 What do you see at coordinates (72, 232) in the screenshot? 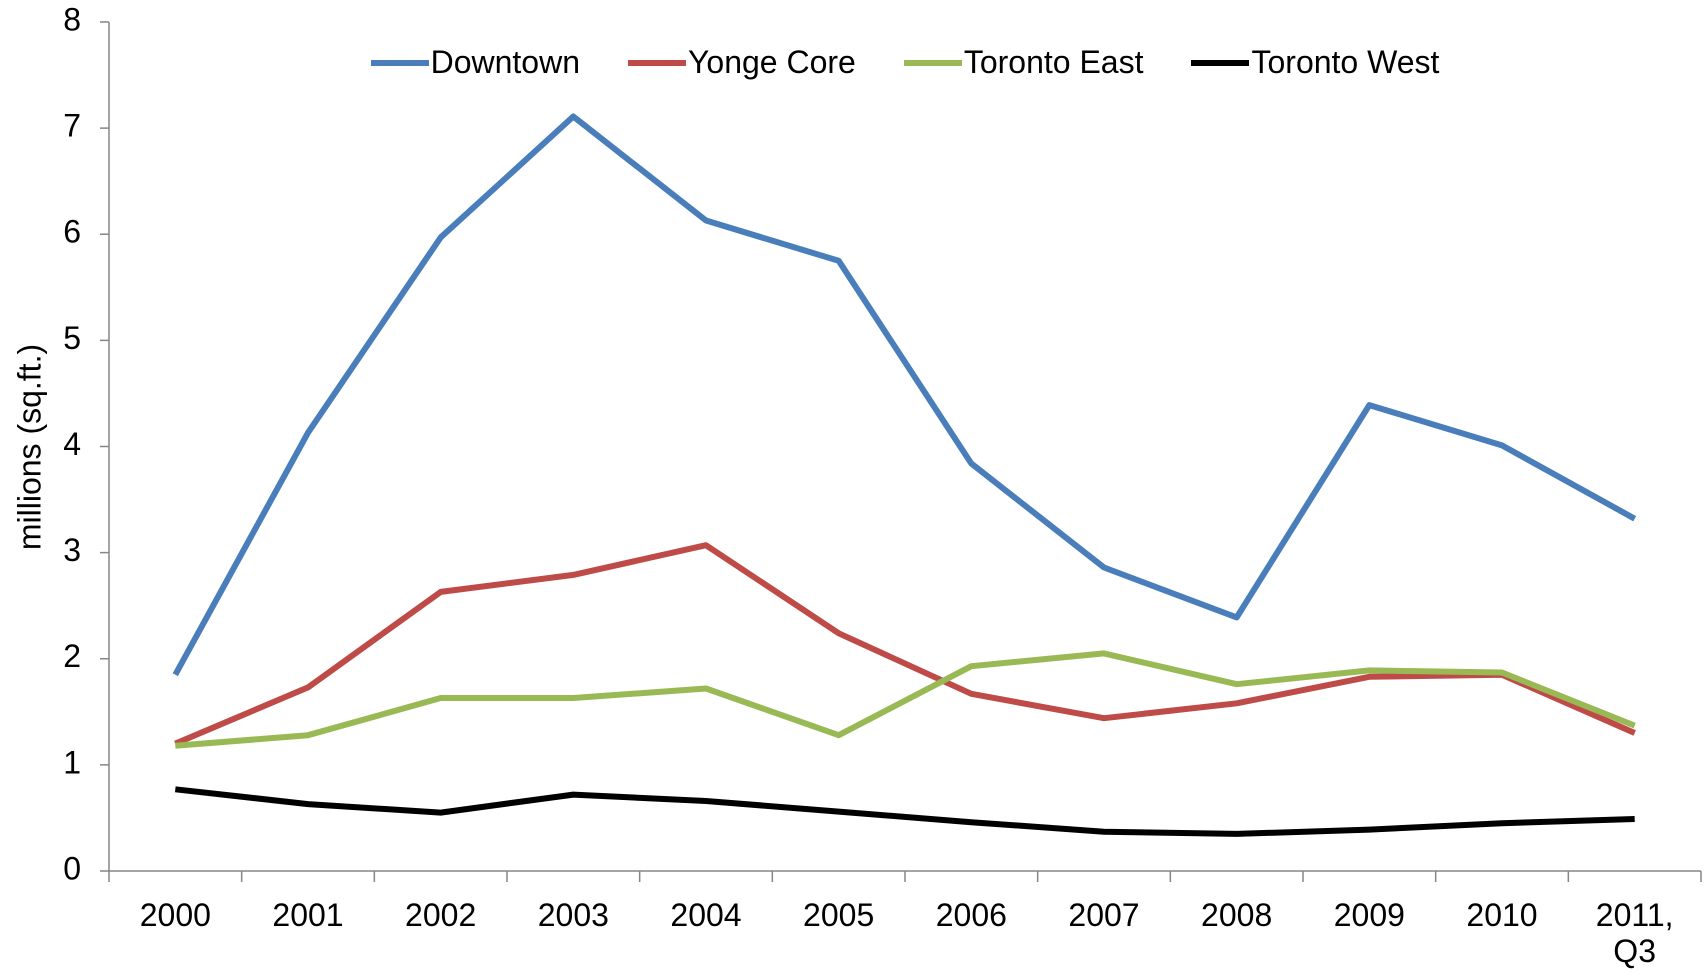
I see `y-tick-label: 6` at bounding box center [72, 232].